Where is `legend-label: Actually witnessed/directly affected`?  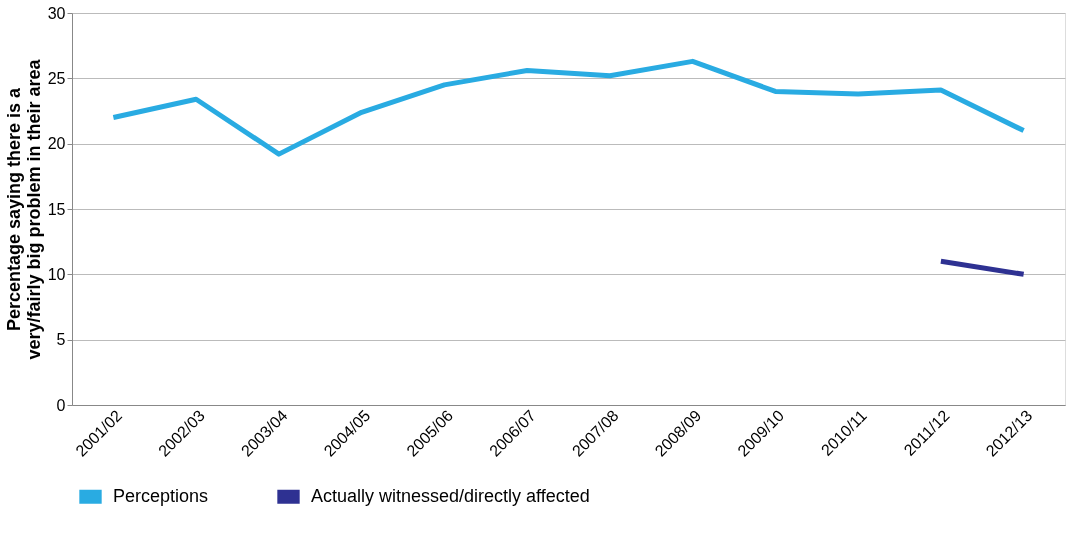 legend-label: Actually witnessed/directly affected is located at coordinates (450, 495).